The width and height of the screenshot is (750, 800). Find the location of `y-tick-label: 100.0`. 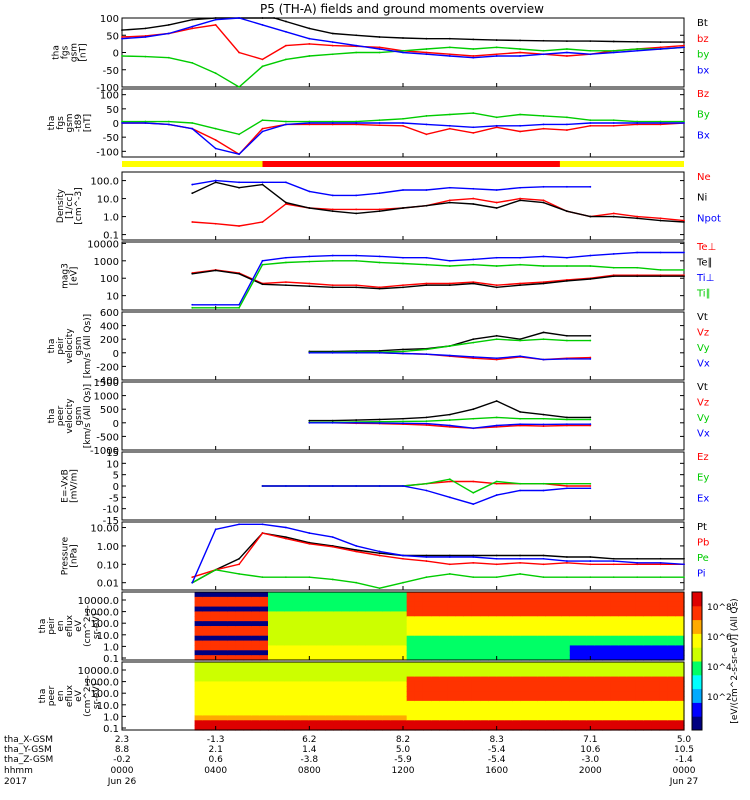

y-tick-label: 100.0 is located at coordinates (104, 624).